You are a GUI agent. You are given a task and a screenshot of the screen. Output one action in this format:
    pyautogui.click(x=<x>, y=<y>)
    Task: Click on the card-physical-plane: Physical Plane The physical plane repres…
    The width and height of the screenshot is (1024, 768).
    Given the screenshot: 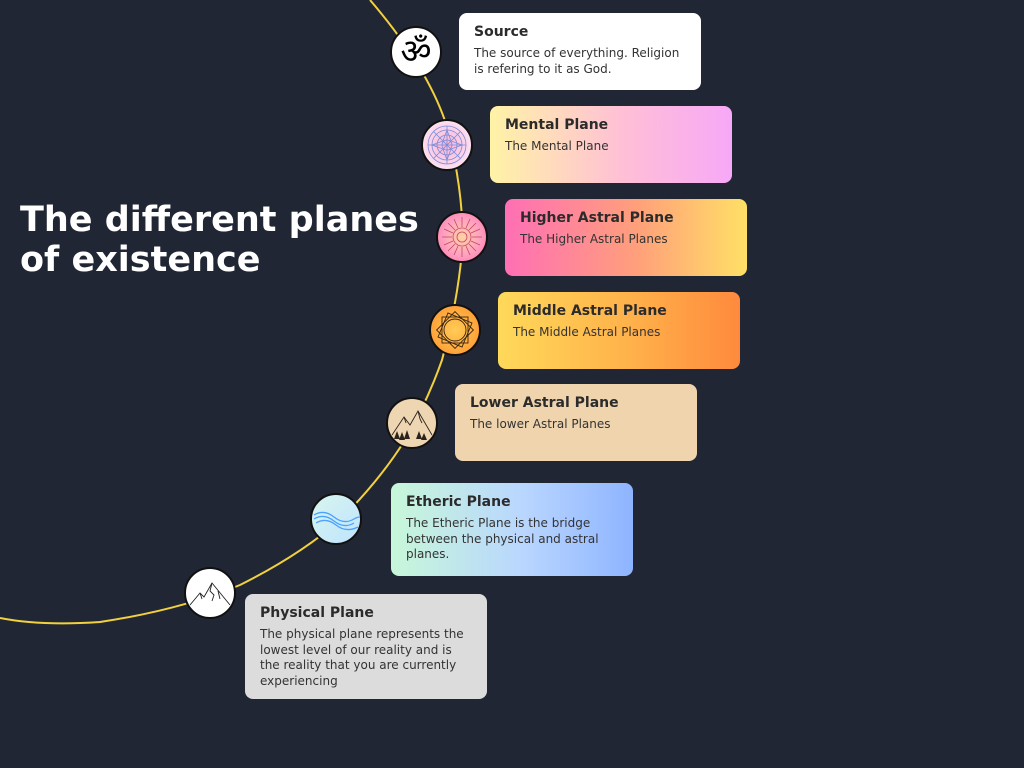 What is the action you would take?
    pyautogui.click(x=366, y=646)
    